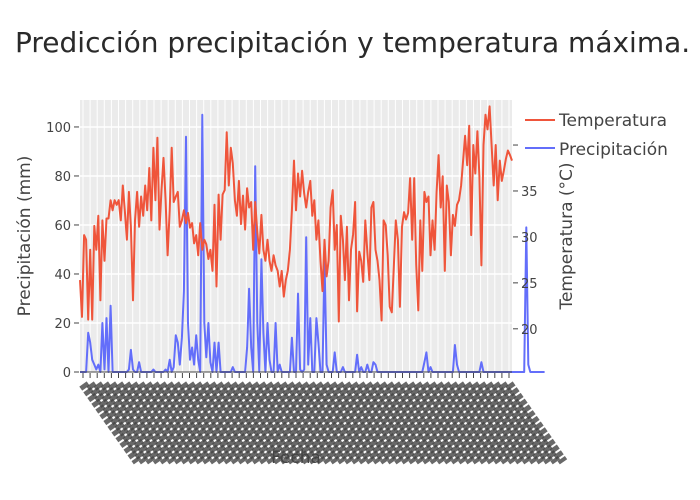  What do you see at coordinates (529, 192) in the screenshot?
I see `y2-tick-label: 35` at bounding box center [529, 192].